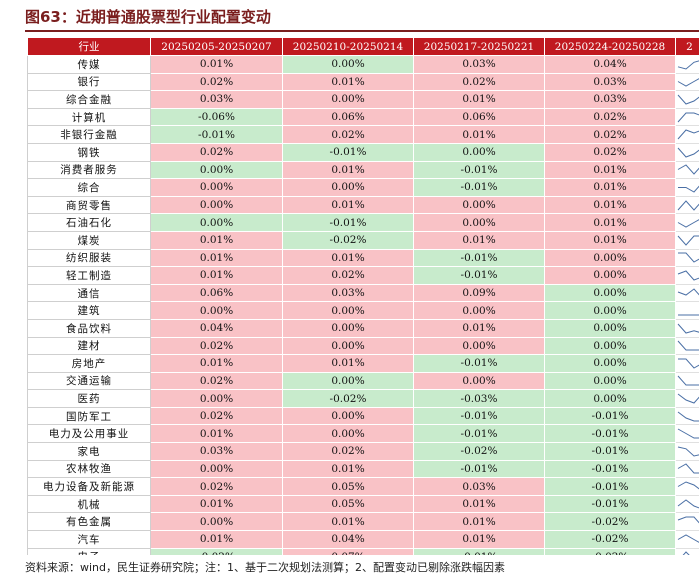  What do you see at coordinates (217, 47) in the screenshot?
I see `column-header-week: 20250205-20250207` at bounding box center [217, 47].